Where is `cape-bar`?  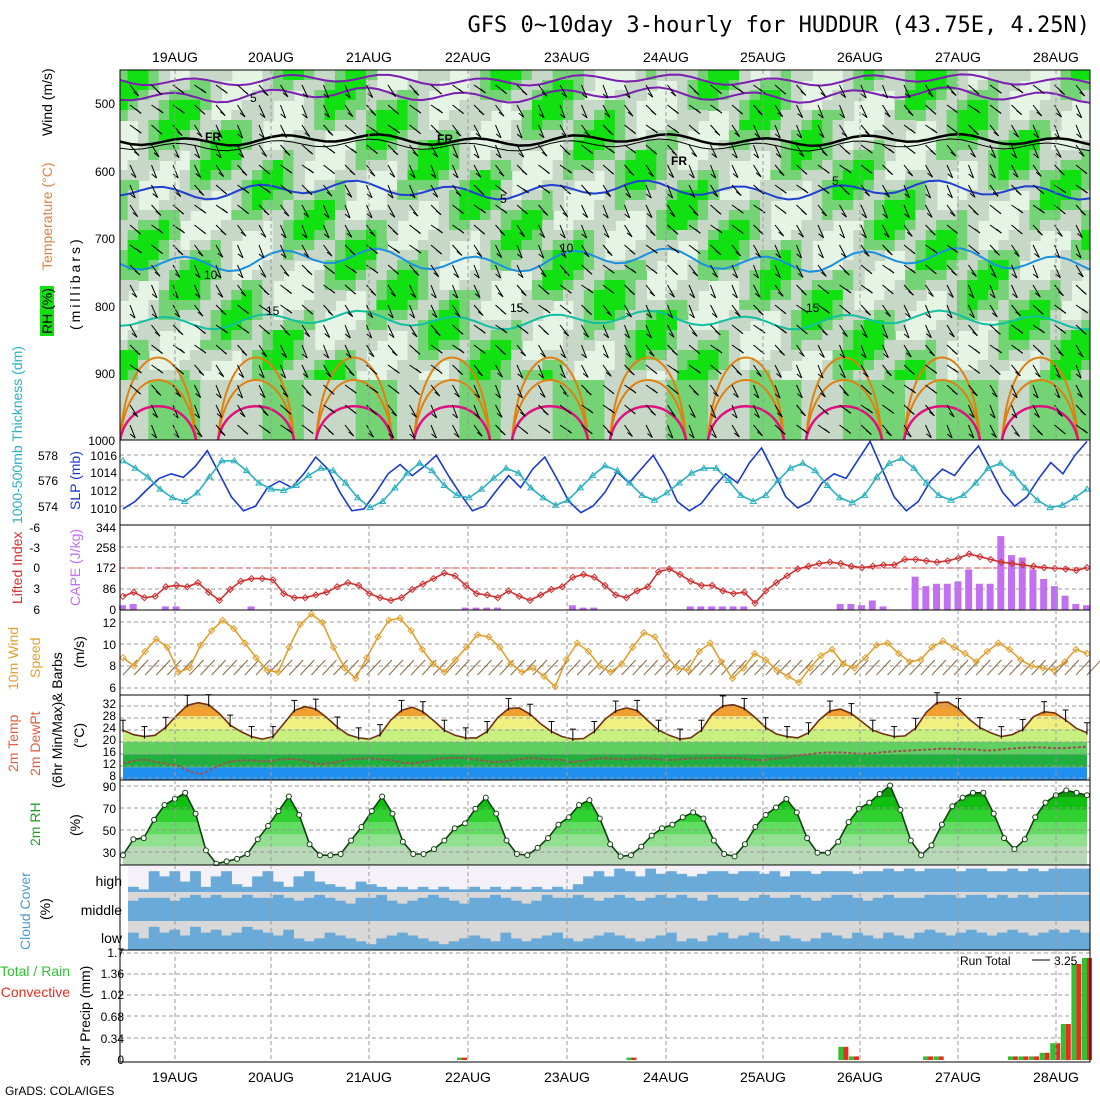
cape-bar is located at coordinates (744, 608).